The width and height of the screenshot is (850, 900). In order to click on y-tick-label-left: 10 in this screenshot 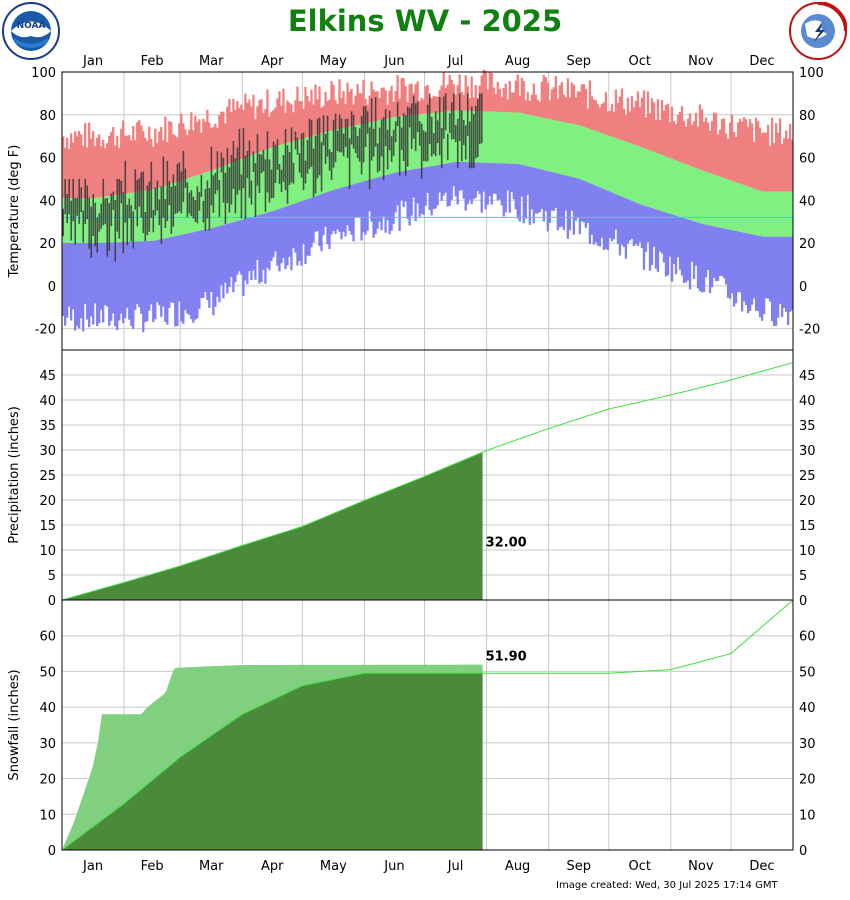, I will do `click(47, 815)`.